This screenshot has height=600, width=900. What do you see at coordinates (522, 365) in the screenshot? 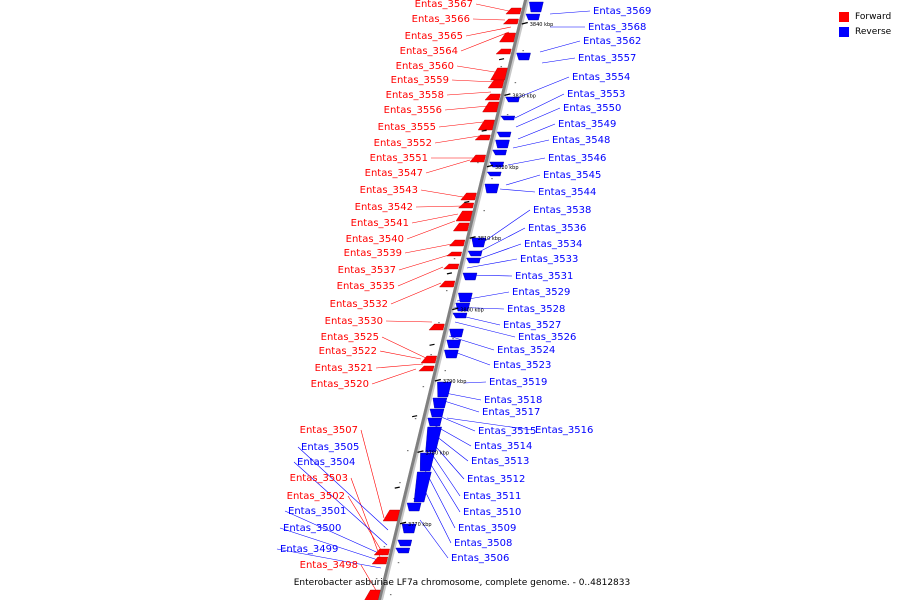
I see `gene-label-entas-3523: Entas_3523` at bounding box center [522, 365].